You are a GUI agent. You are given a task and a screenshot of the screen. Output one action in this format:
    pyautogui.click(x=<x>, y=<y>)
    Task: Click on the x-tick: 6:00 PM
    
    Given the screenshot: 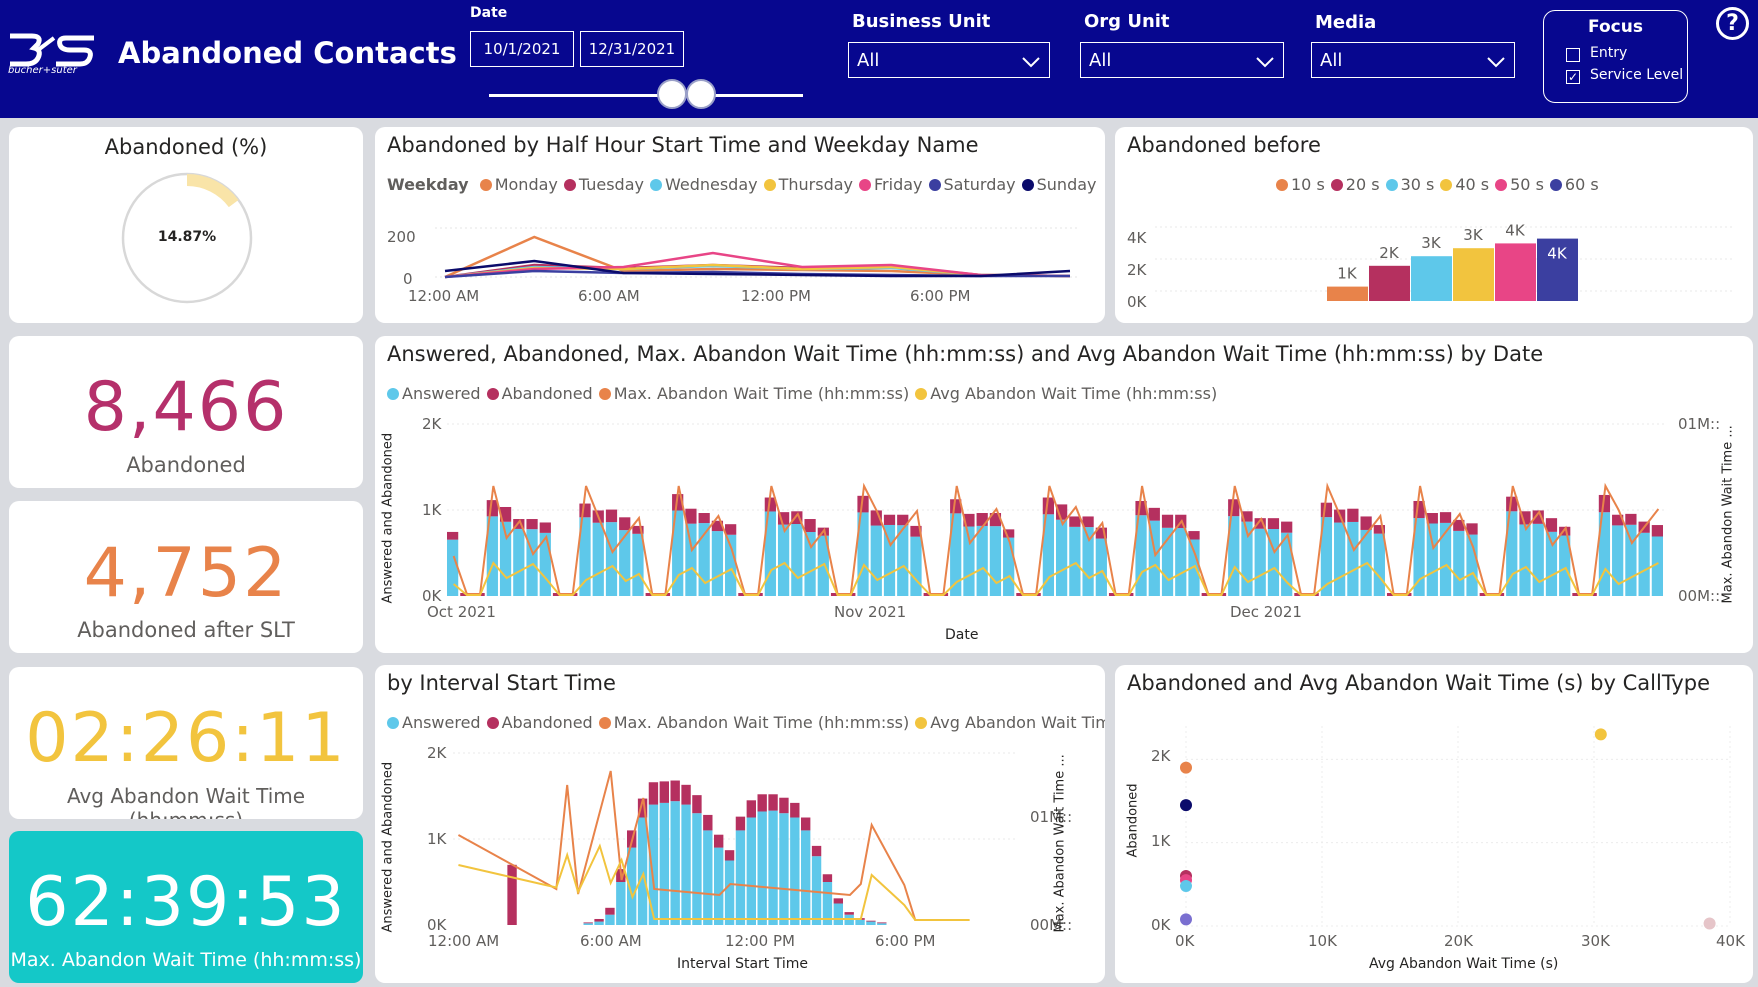 What is the action you would take?
    pyautogui.click(x=940, y=296)
    